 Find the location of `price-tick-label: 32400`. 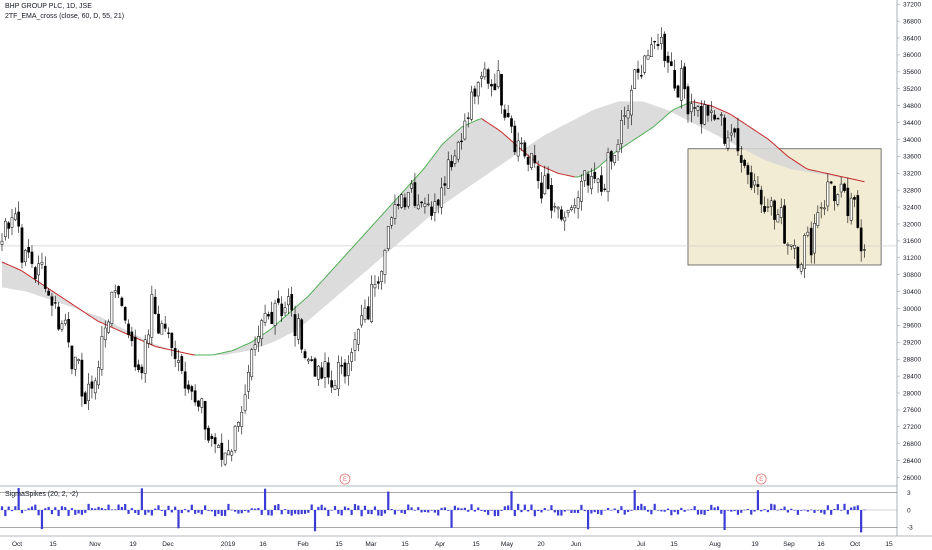

price-tick-label: 32400 is located at coordinates (912, 207).